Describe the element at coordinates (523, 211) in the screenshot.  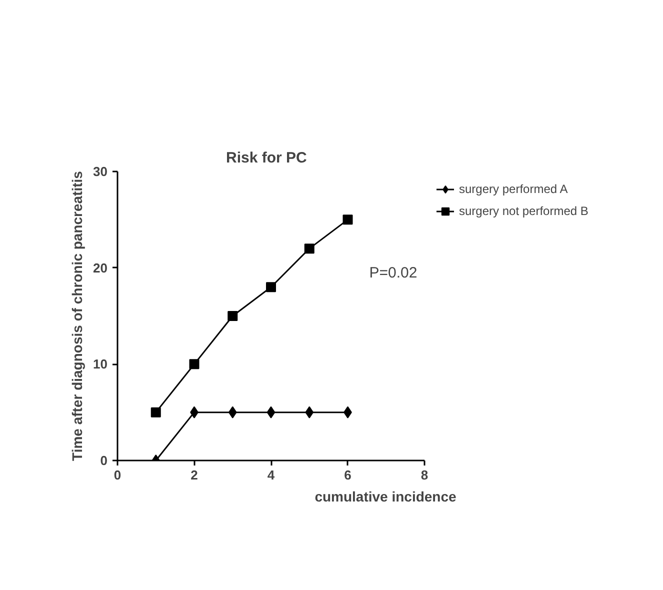
I see `legend-label: surgery not performed B` at that location.